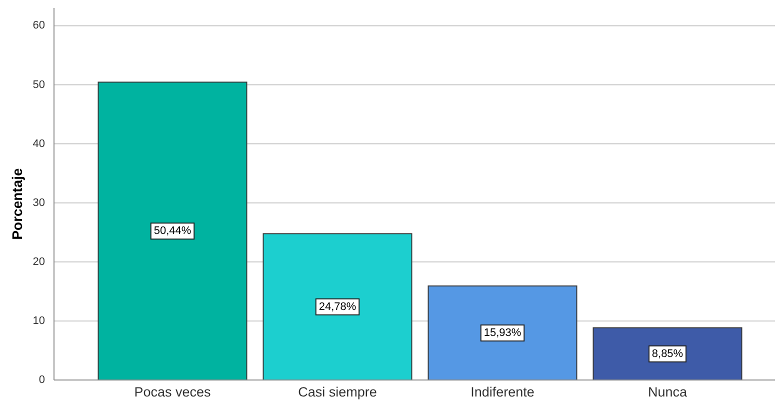 The width and height of the screenshot is (778, 402). I want to click on y-tick-label: 10, so click(38, 320).